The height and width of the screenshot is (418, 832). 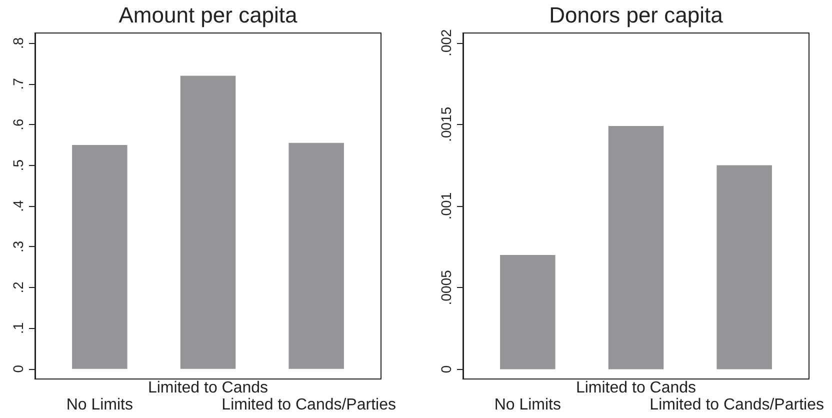 I want to click on y-tick-label: .5, so click(x=18, y=165).